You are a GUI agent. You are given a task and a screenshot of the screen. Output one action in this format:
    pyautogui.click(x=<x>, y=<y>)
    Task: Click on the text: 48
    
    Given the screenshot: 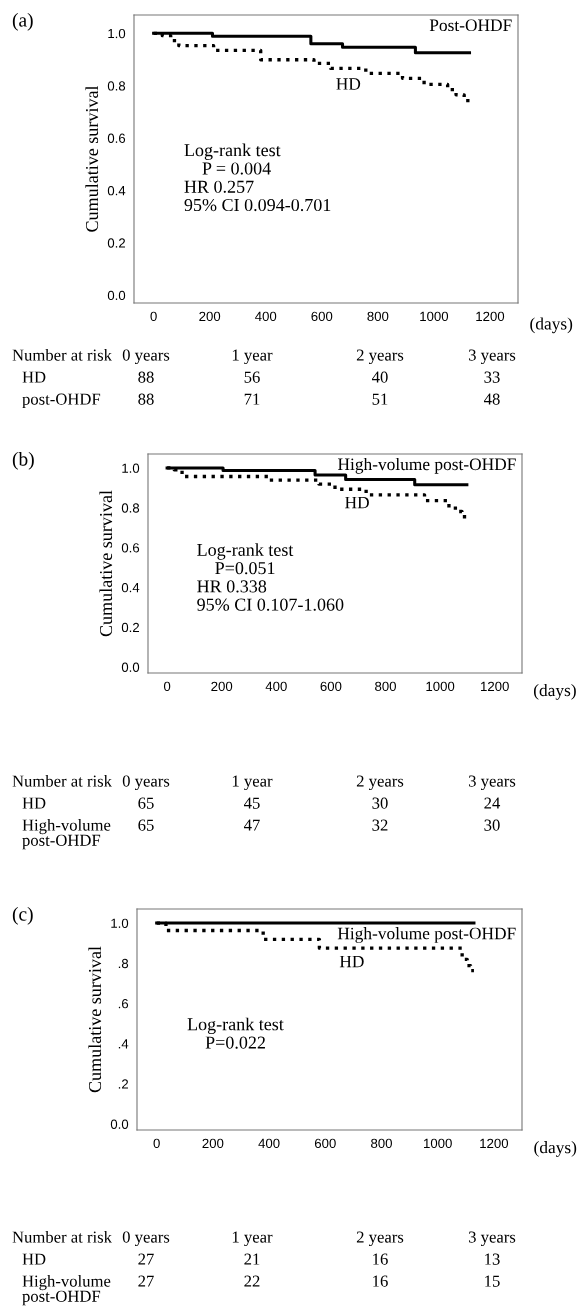 What is the action you would take?
    pyautogui.click(x=491, y=399)
    